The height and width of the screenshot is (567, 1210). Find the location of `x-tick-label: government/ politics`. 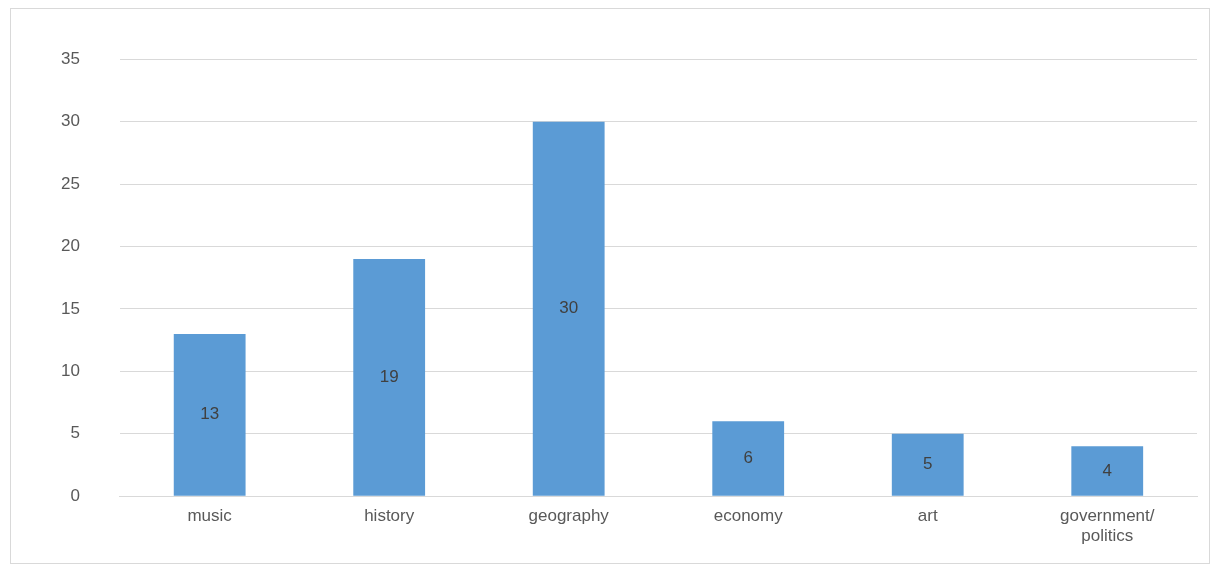

x-tick-label: government/ politics is located at coordinates (1107, 526).